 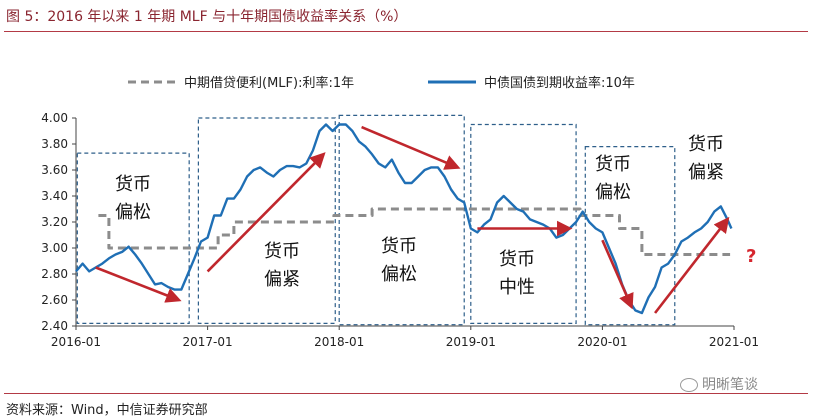 I want to click on y-tick-label: 3.40, so click(x=54, y=196).